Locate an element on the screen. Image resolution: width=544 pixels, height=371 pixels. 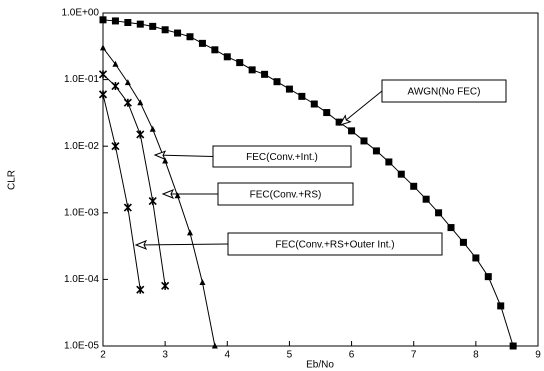
y-tick-label: 1.0E+00 is located at coordinates (80, 13).